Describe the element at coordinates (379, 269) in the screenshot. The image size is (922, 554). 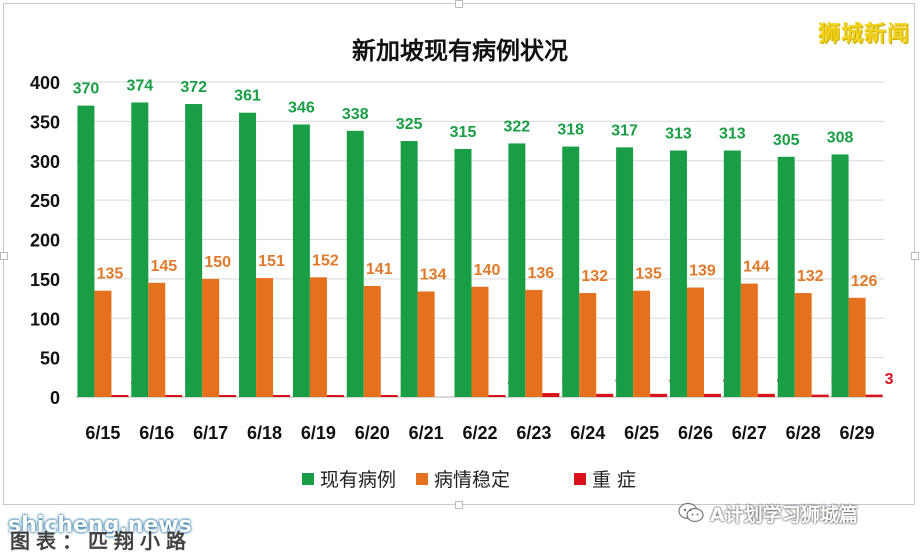
I see `data-label: 141` at that location.